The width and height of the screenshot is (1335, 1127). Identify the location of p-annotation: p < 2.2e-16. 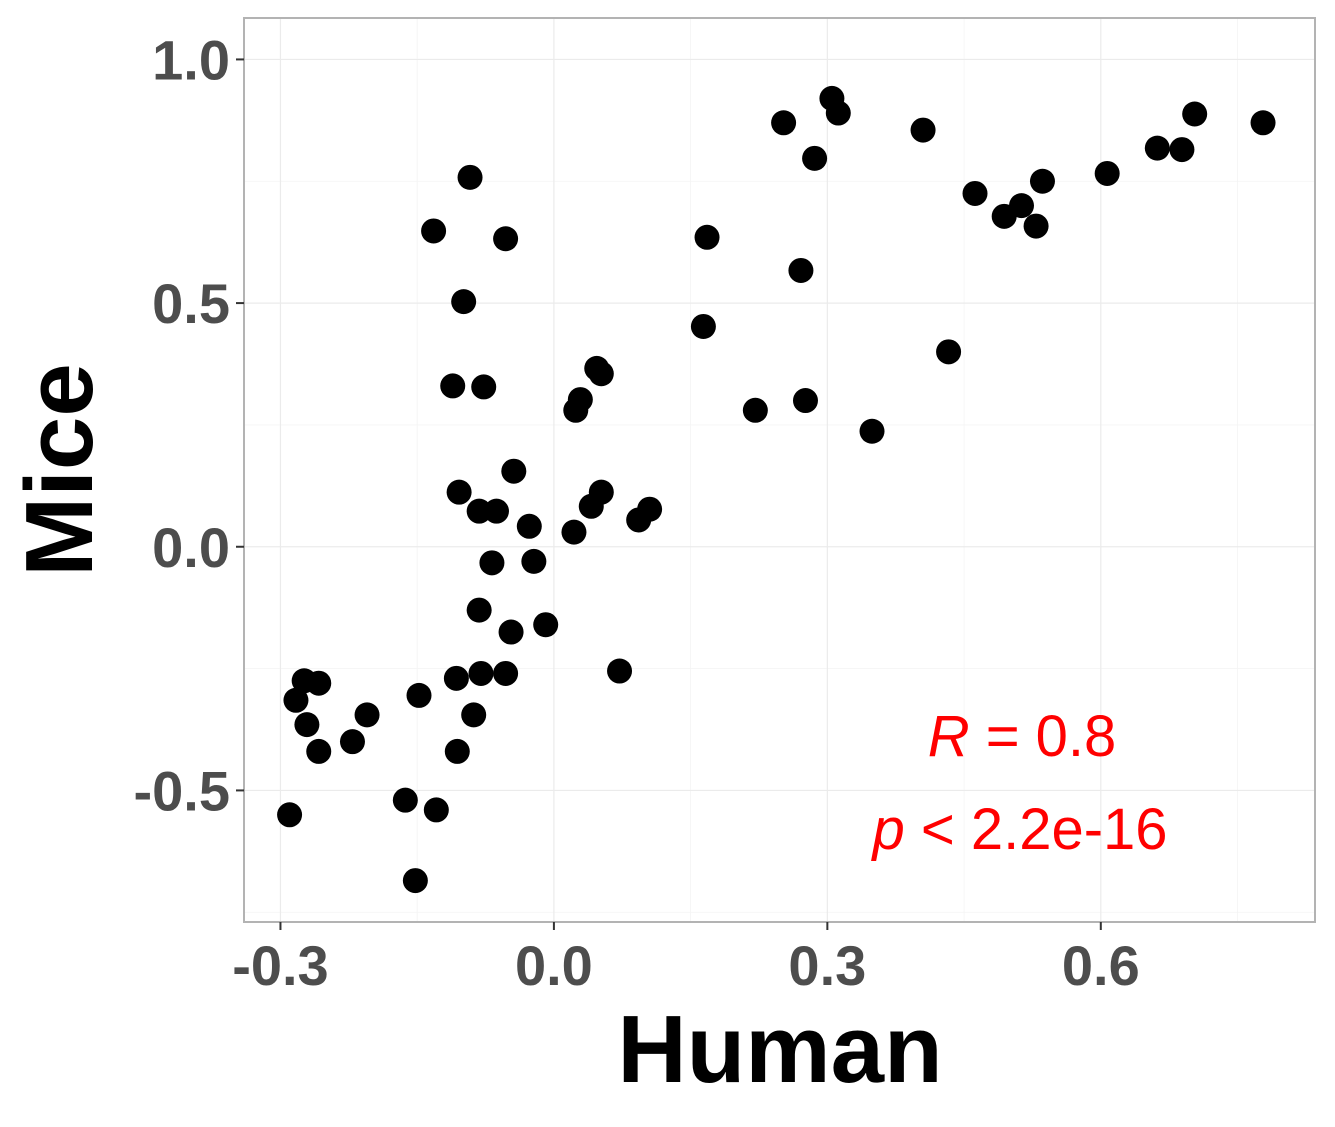
(1018, 829).